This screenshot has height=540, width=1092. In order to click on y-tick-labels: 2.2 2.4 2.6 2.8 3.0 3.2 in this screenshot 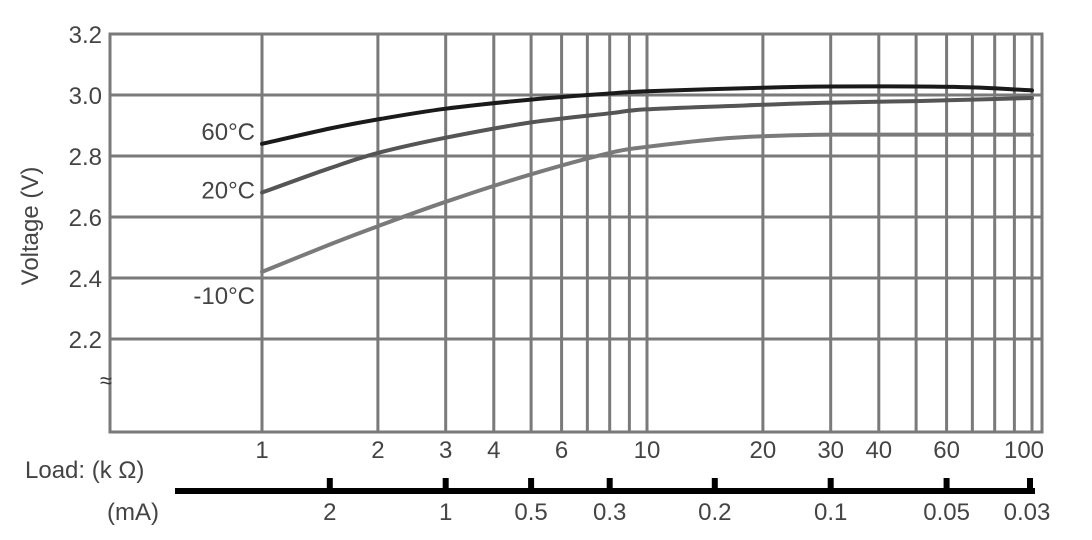, I will do `click(85, 188)`.